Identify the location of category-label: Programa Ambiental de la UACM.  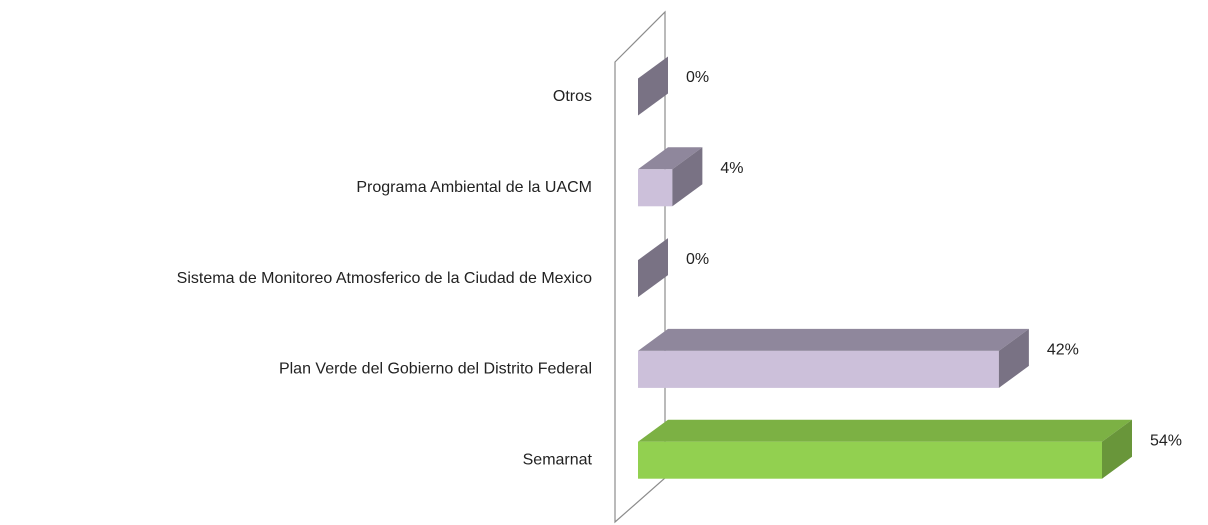
(474, 187).